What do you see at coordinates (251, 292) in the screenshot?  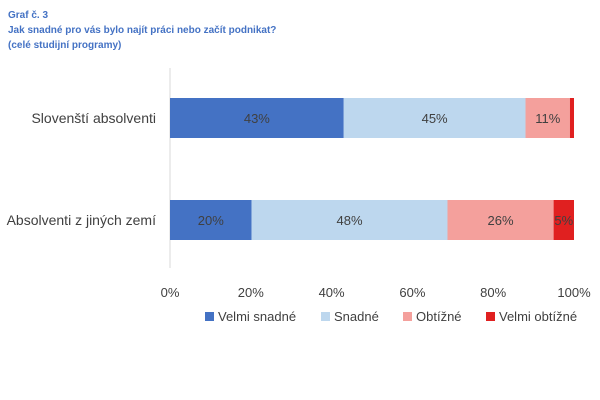 I see `x-tick-label: 20%` at bounding box center [251, 292].